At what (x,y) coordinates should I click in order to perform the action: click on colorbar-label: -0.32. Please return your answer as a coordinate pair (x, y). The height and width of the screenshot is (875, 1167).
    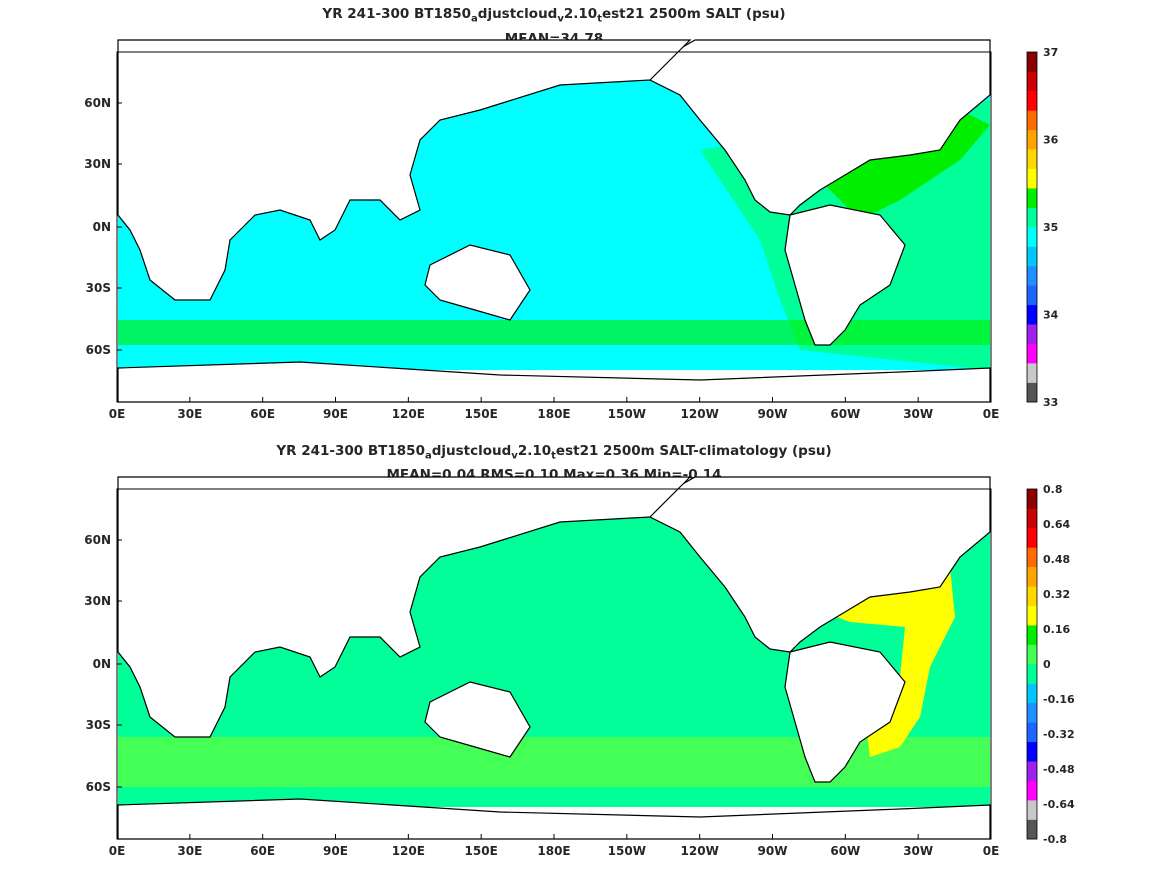
    Looking at the image, I should click on (1059, 734).